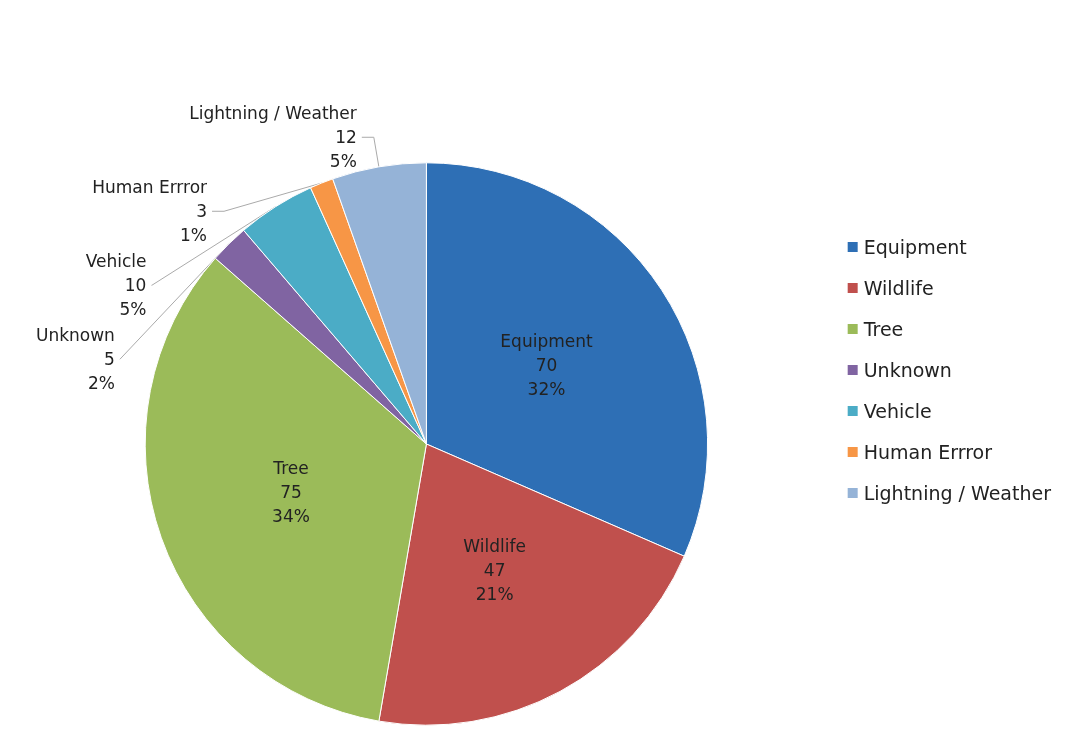 Image resolution: width=1066 pixels, height=740 pixels. What do you see at coordinates (116, 261) in the screenshot?
I see `slice-label: Vehicle` at bounding box center [116, 261].